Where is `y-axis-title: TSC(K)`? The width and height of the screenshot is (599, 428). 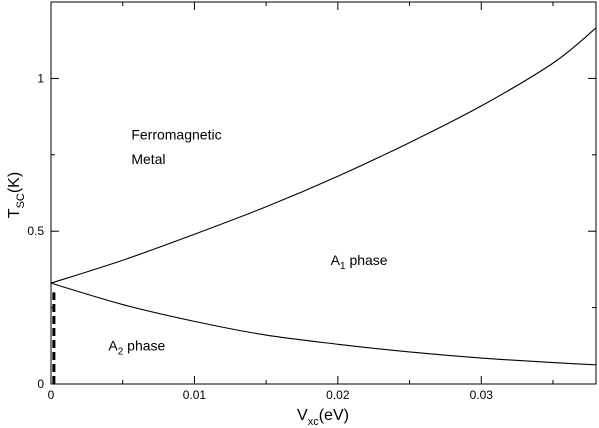 y-axis-title: TSC(K) is located at coordinates (16, 195).